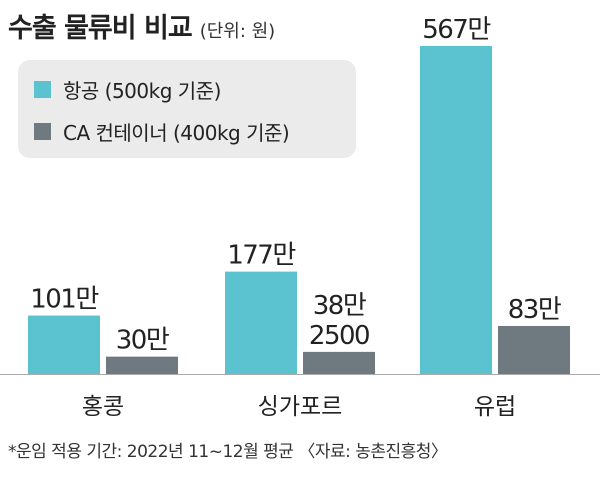  I want to click on legend-label-container: CA 컨테이너 (400kg 기준), so click(176, 132).